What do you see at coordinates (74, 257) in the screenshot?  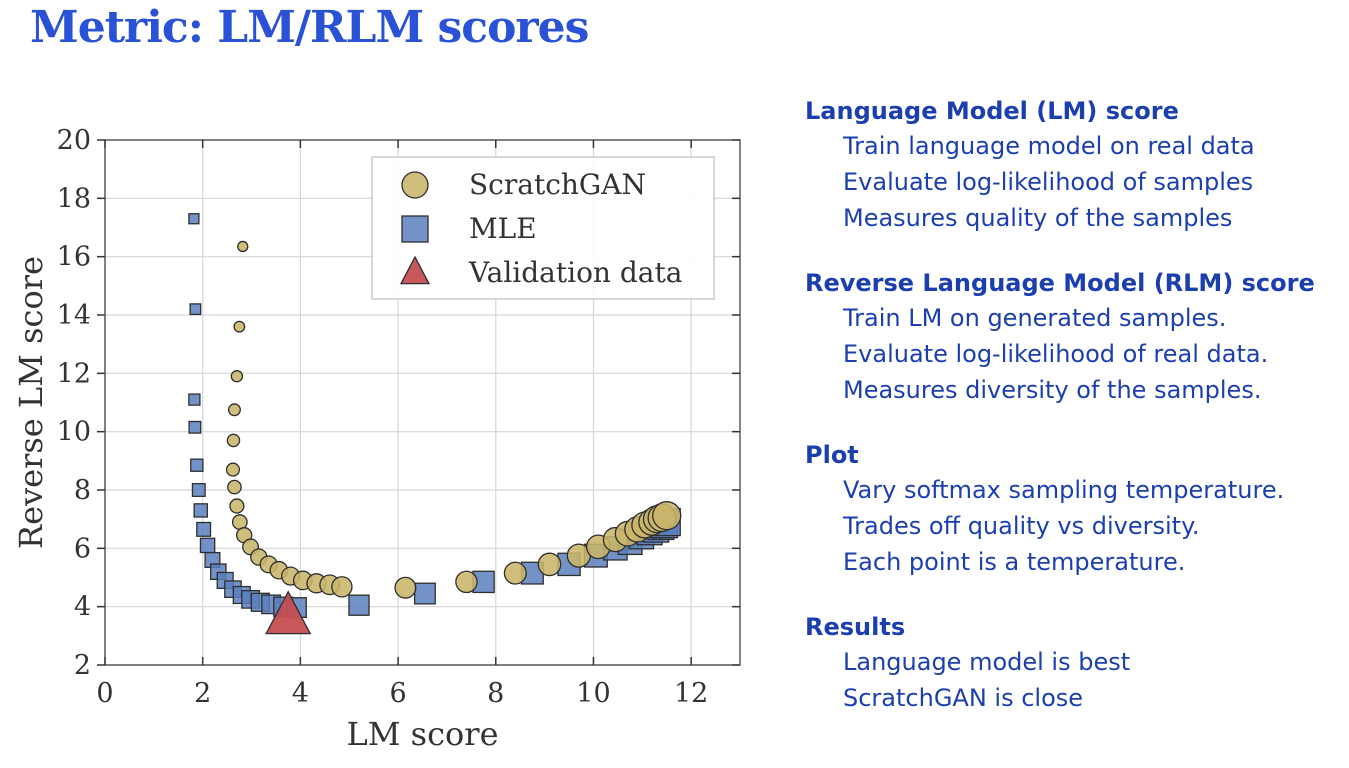 I see `y-tick-label: 16` at bounding box center [74, 257].